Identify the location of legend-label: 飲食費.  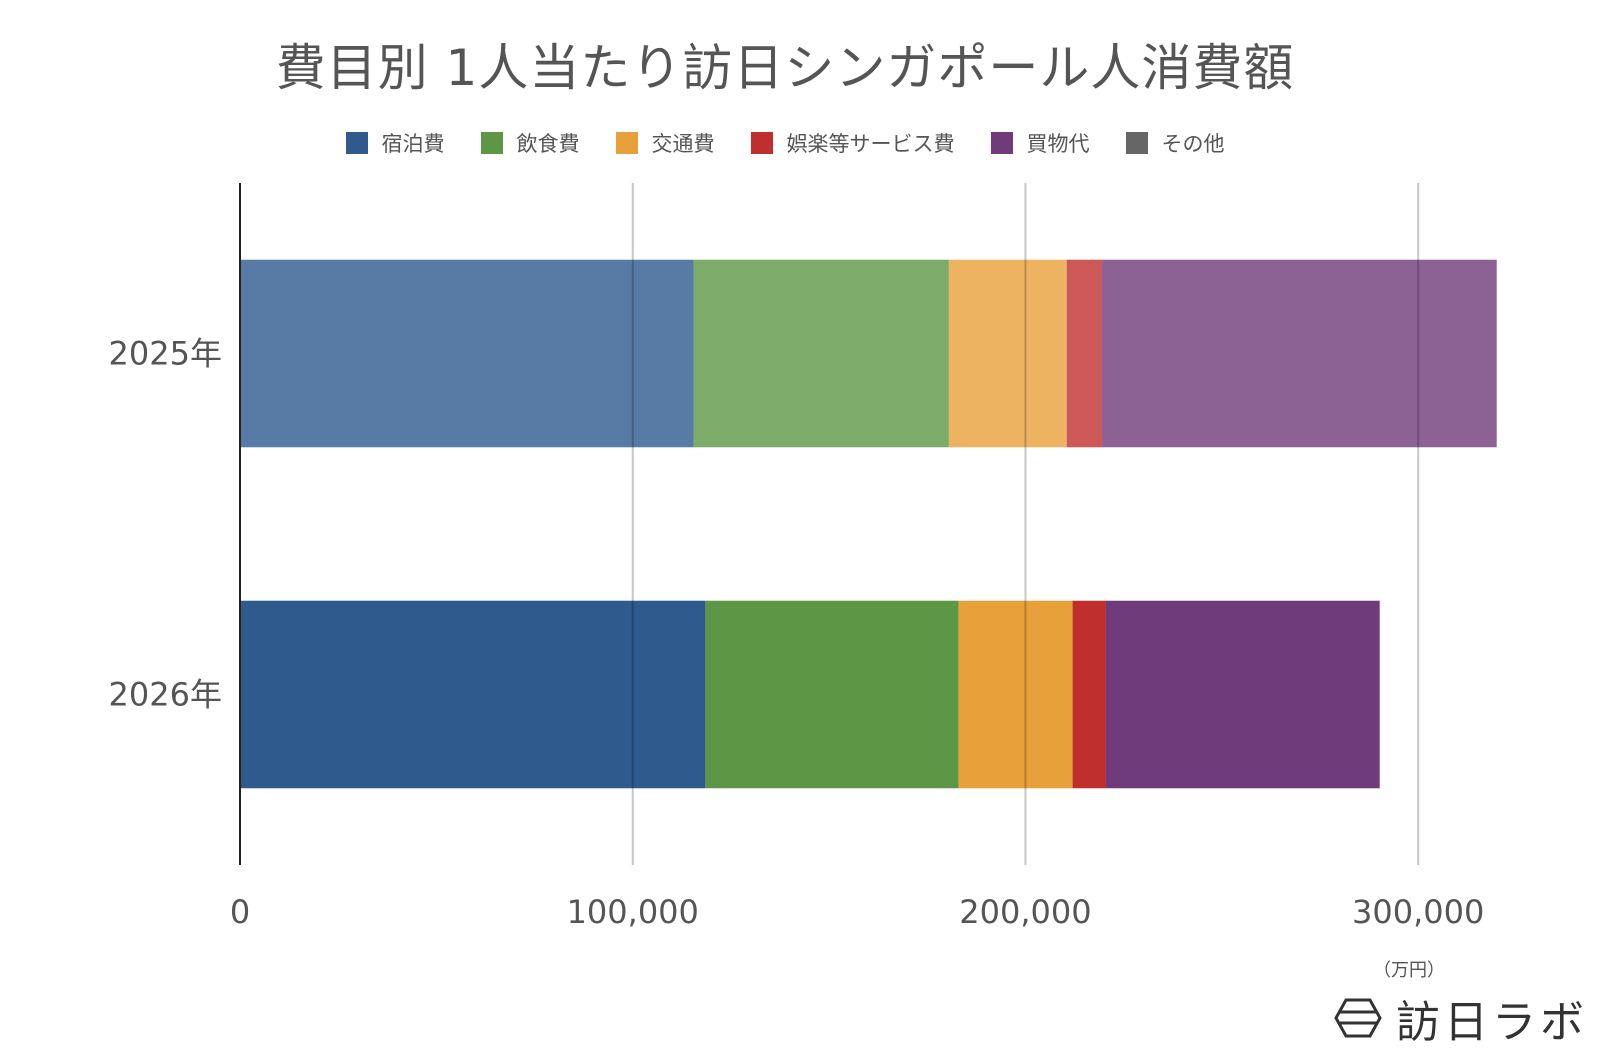
(548, 144).